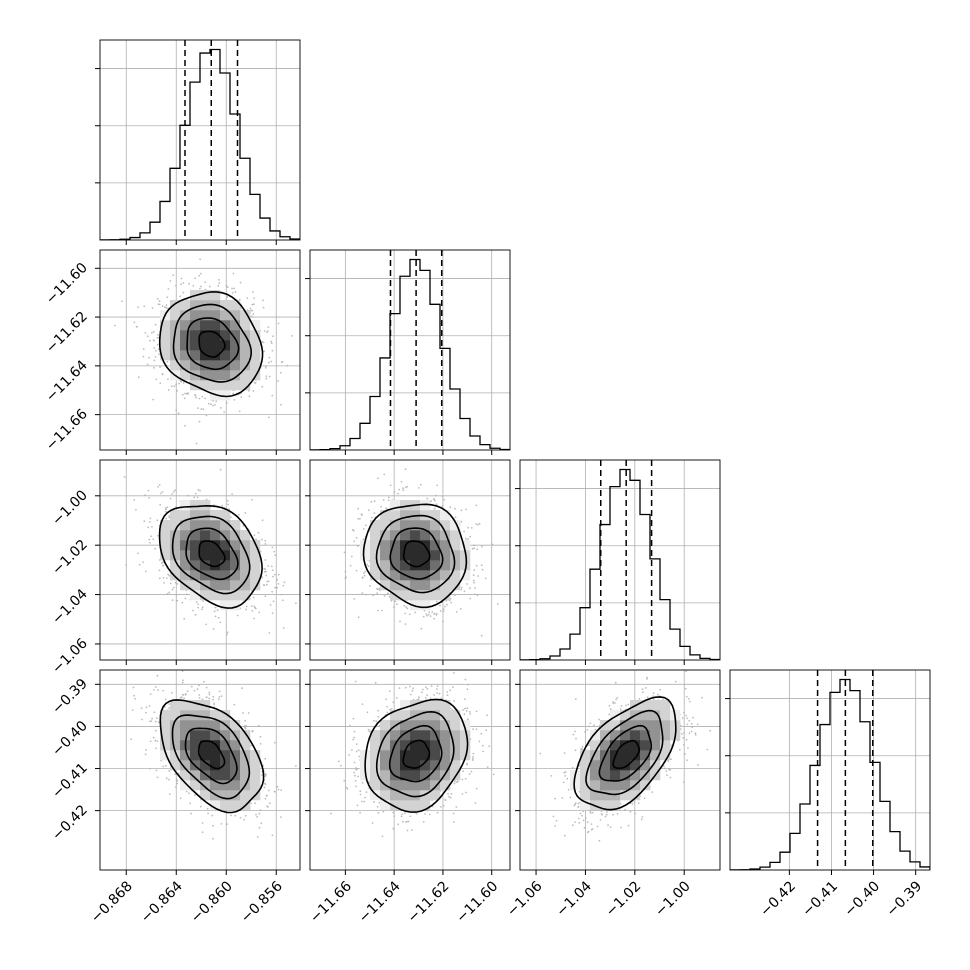 The height and width of the screenshot is (970, 970). I want to click on y-tick-label-1-3: −11.60, so click(67, 284).